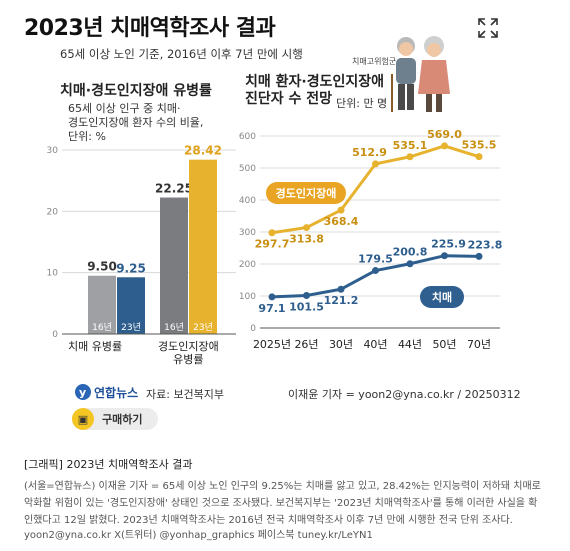 The image size is (570, 551). What do you see at coordinates (136, 91) in the screenshot?
I see `left-chart-title: 치매·경도인지장애 유병률` at bounding box center [136, 91].